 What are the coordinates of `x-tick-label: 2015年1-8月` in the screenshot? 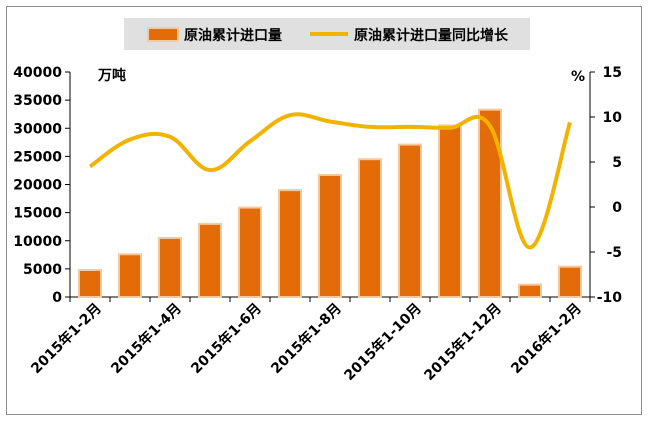 It's located at (306, 338).